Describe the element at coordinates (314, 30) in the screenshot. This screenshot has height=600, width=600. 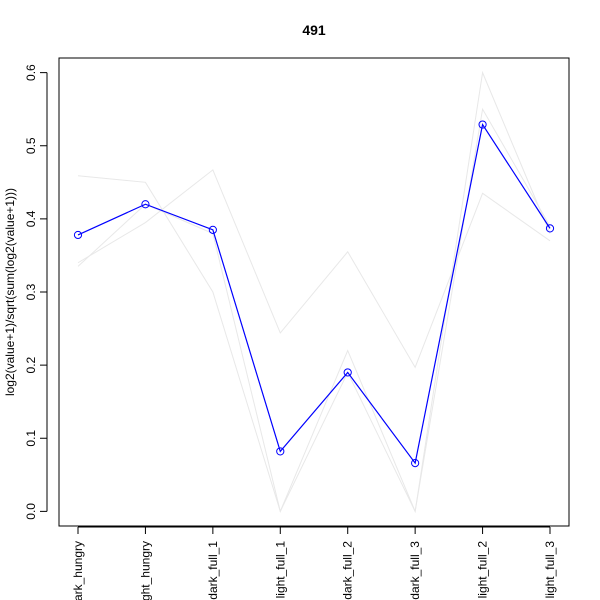
I see `chart-title: 491` at that location.